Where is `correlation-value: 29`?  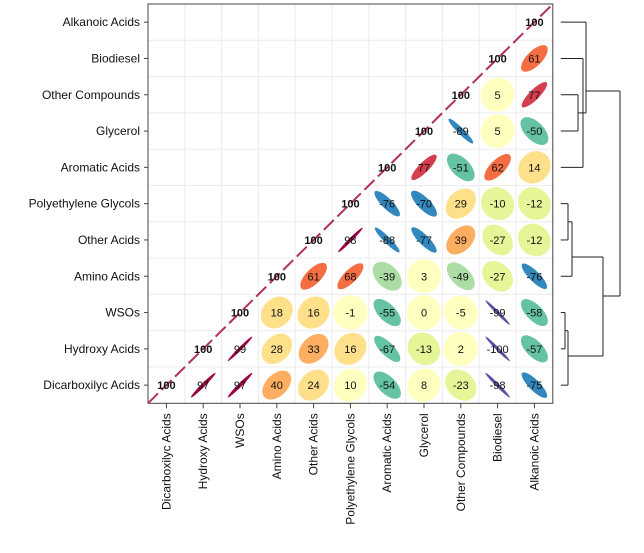 correlation-value: 29 is located at coordinates (461, 205).